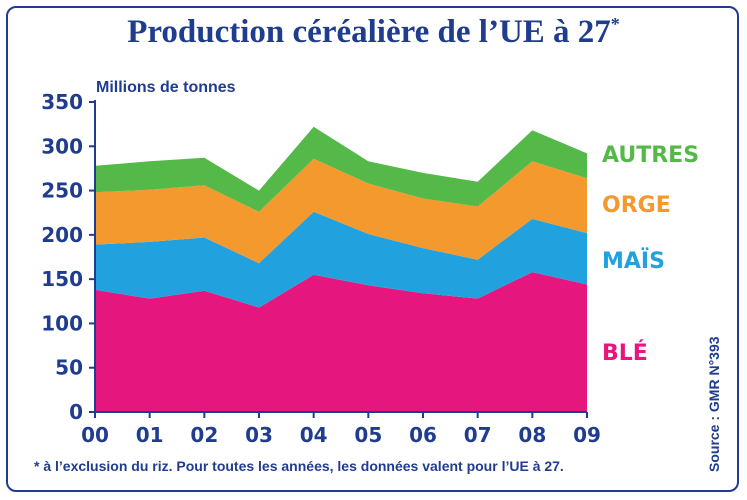  I want to click on x-tick-label: 07, so click(478, 435).